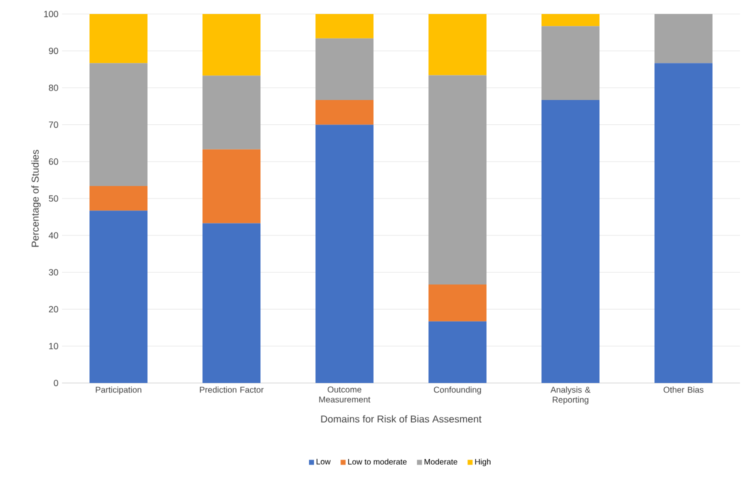  I want to click on y-tick-label: 60, so click(53, 161).